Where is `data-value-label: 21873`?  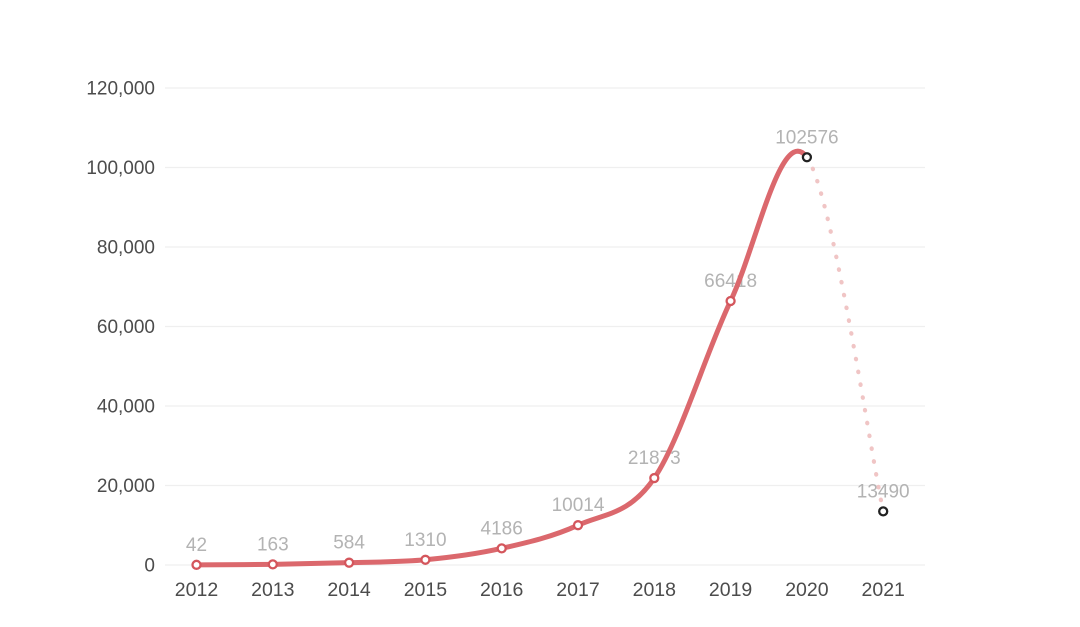 data-value-label: 21873 is located at coordinates (654, 458).